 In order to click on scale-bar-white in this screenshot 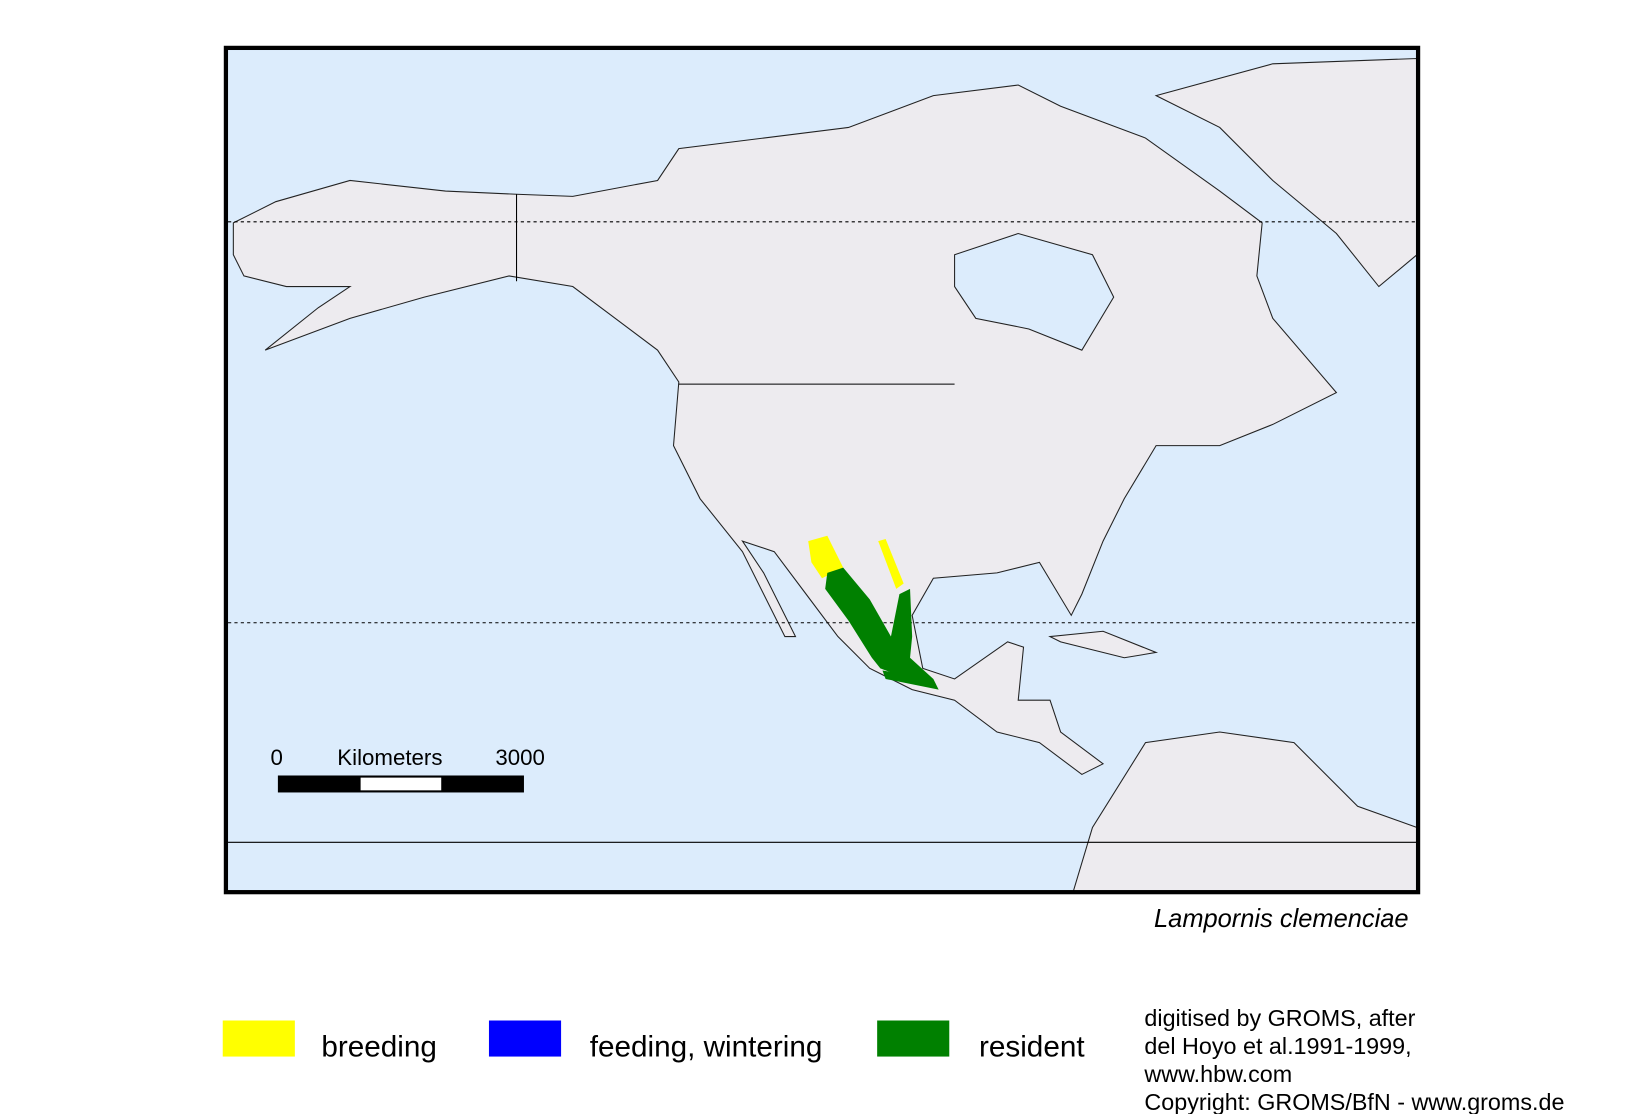, I will do `click(401, 784)`.